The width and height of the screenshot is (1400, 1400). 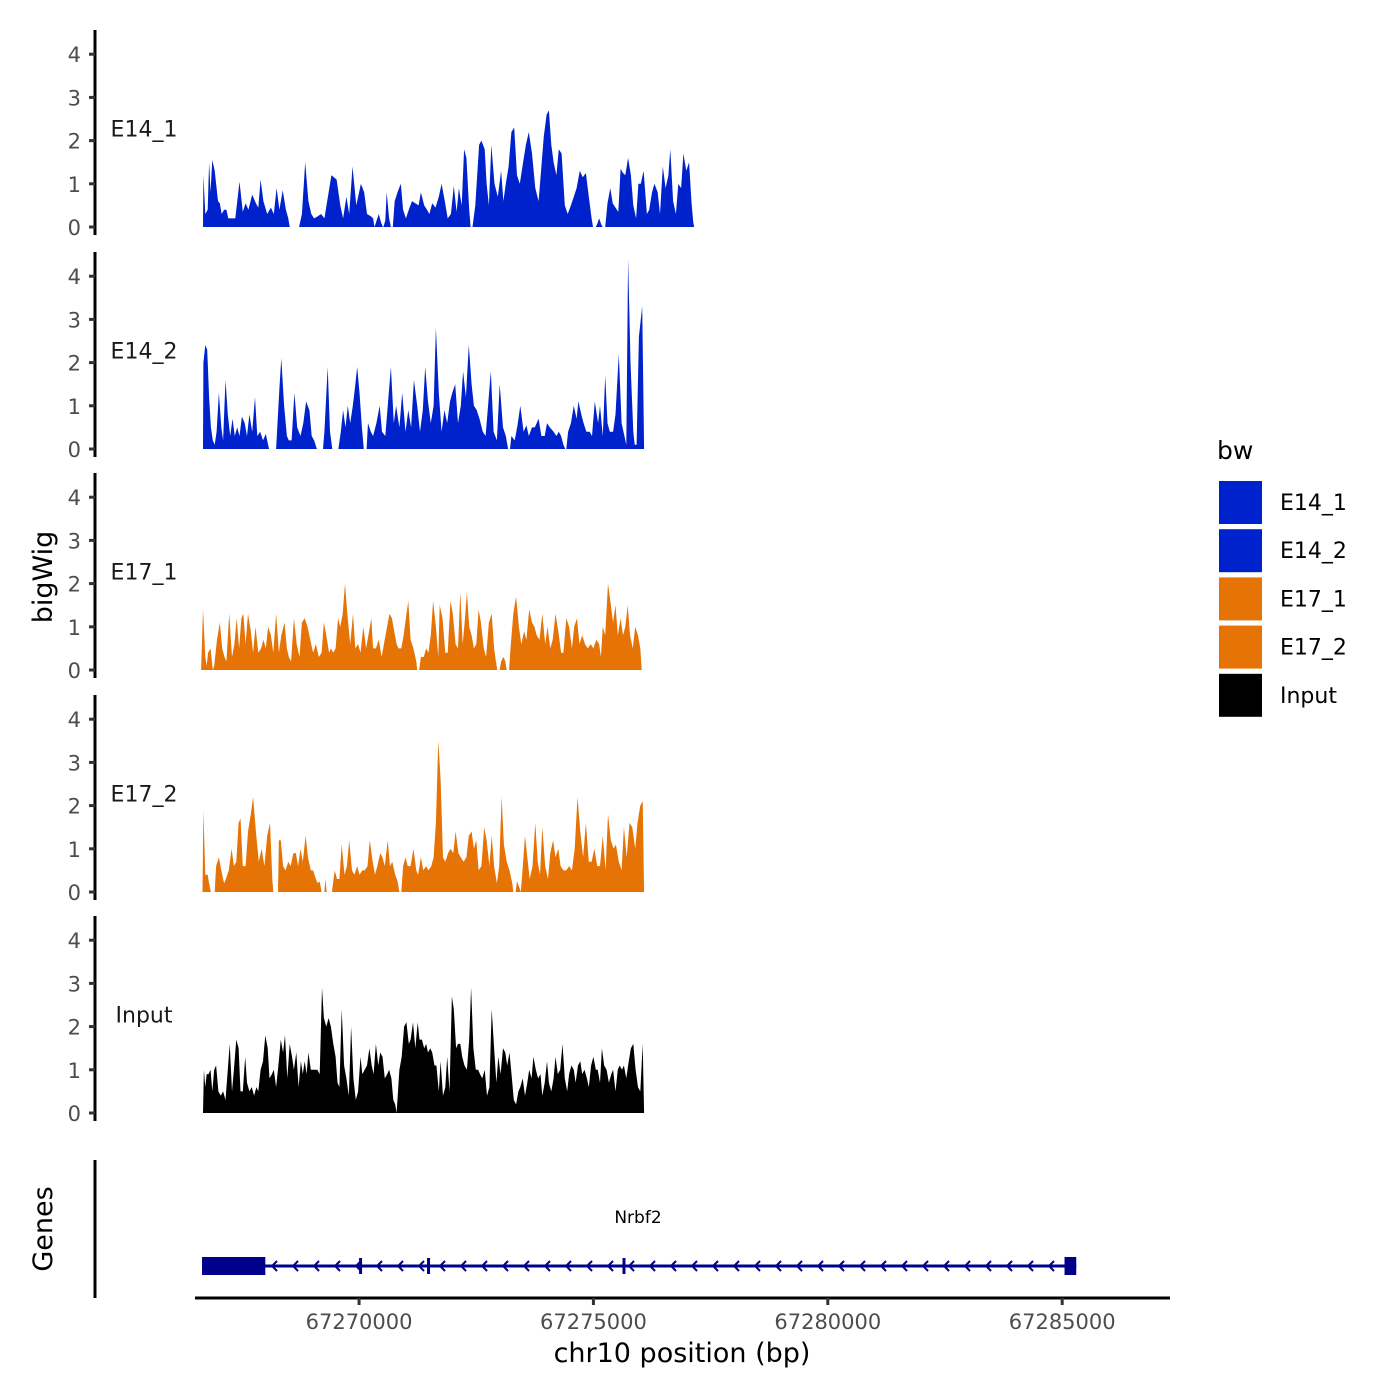 I want to click on track-E14_1: 0 1 2 3 4 E14_1, so click(x=381, y=135).